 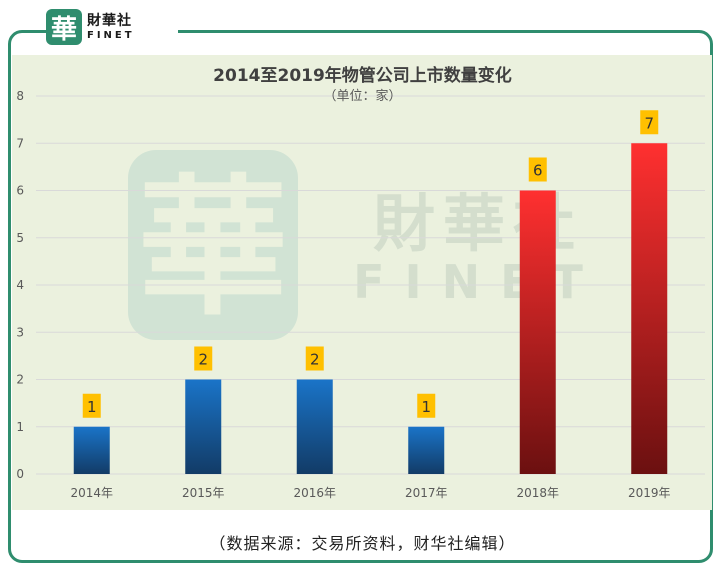 I want to click on y-tick-label: 7, so click(x=20, y=143).